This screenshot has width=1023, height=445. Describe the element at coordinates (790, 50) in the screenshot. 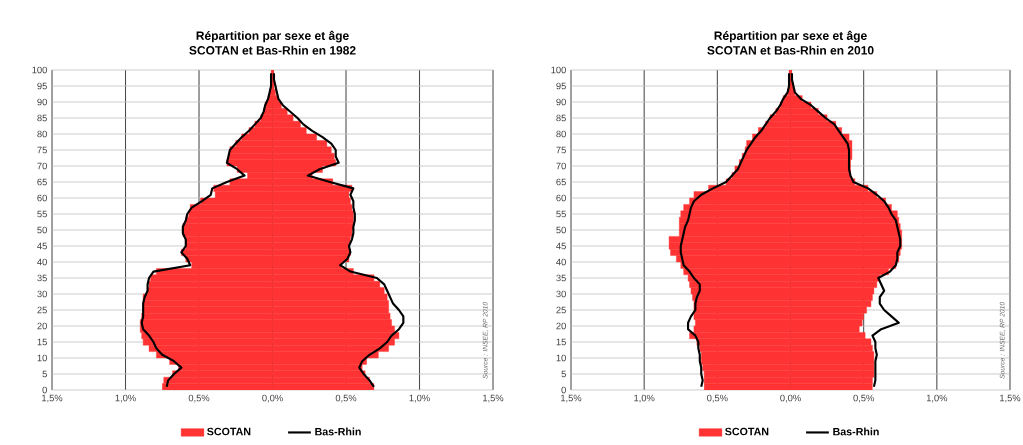

I see `chart-subtitle: SCOTAN et Bas-Rhin en 2010` at that location.